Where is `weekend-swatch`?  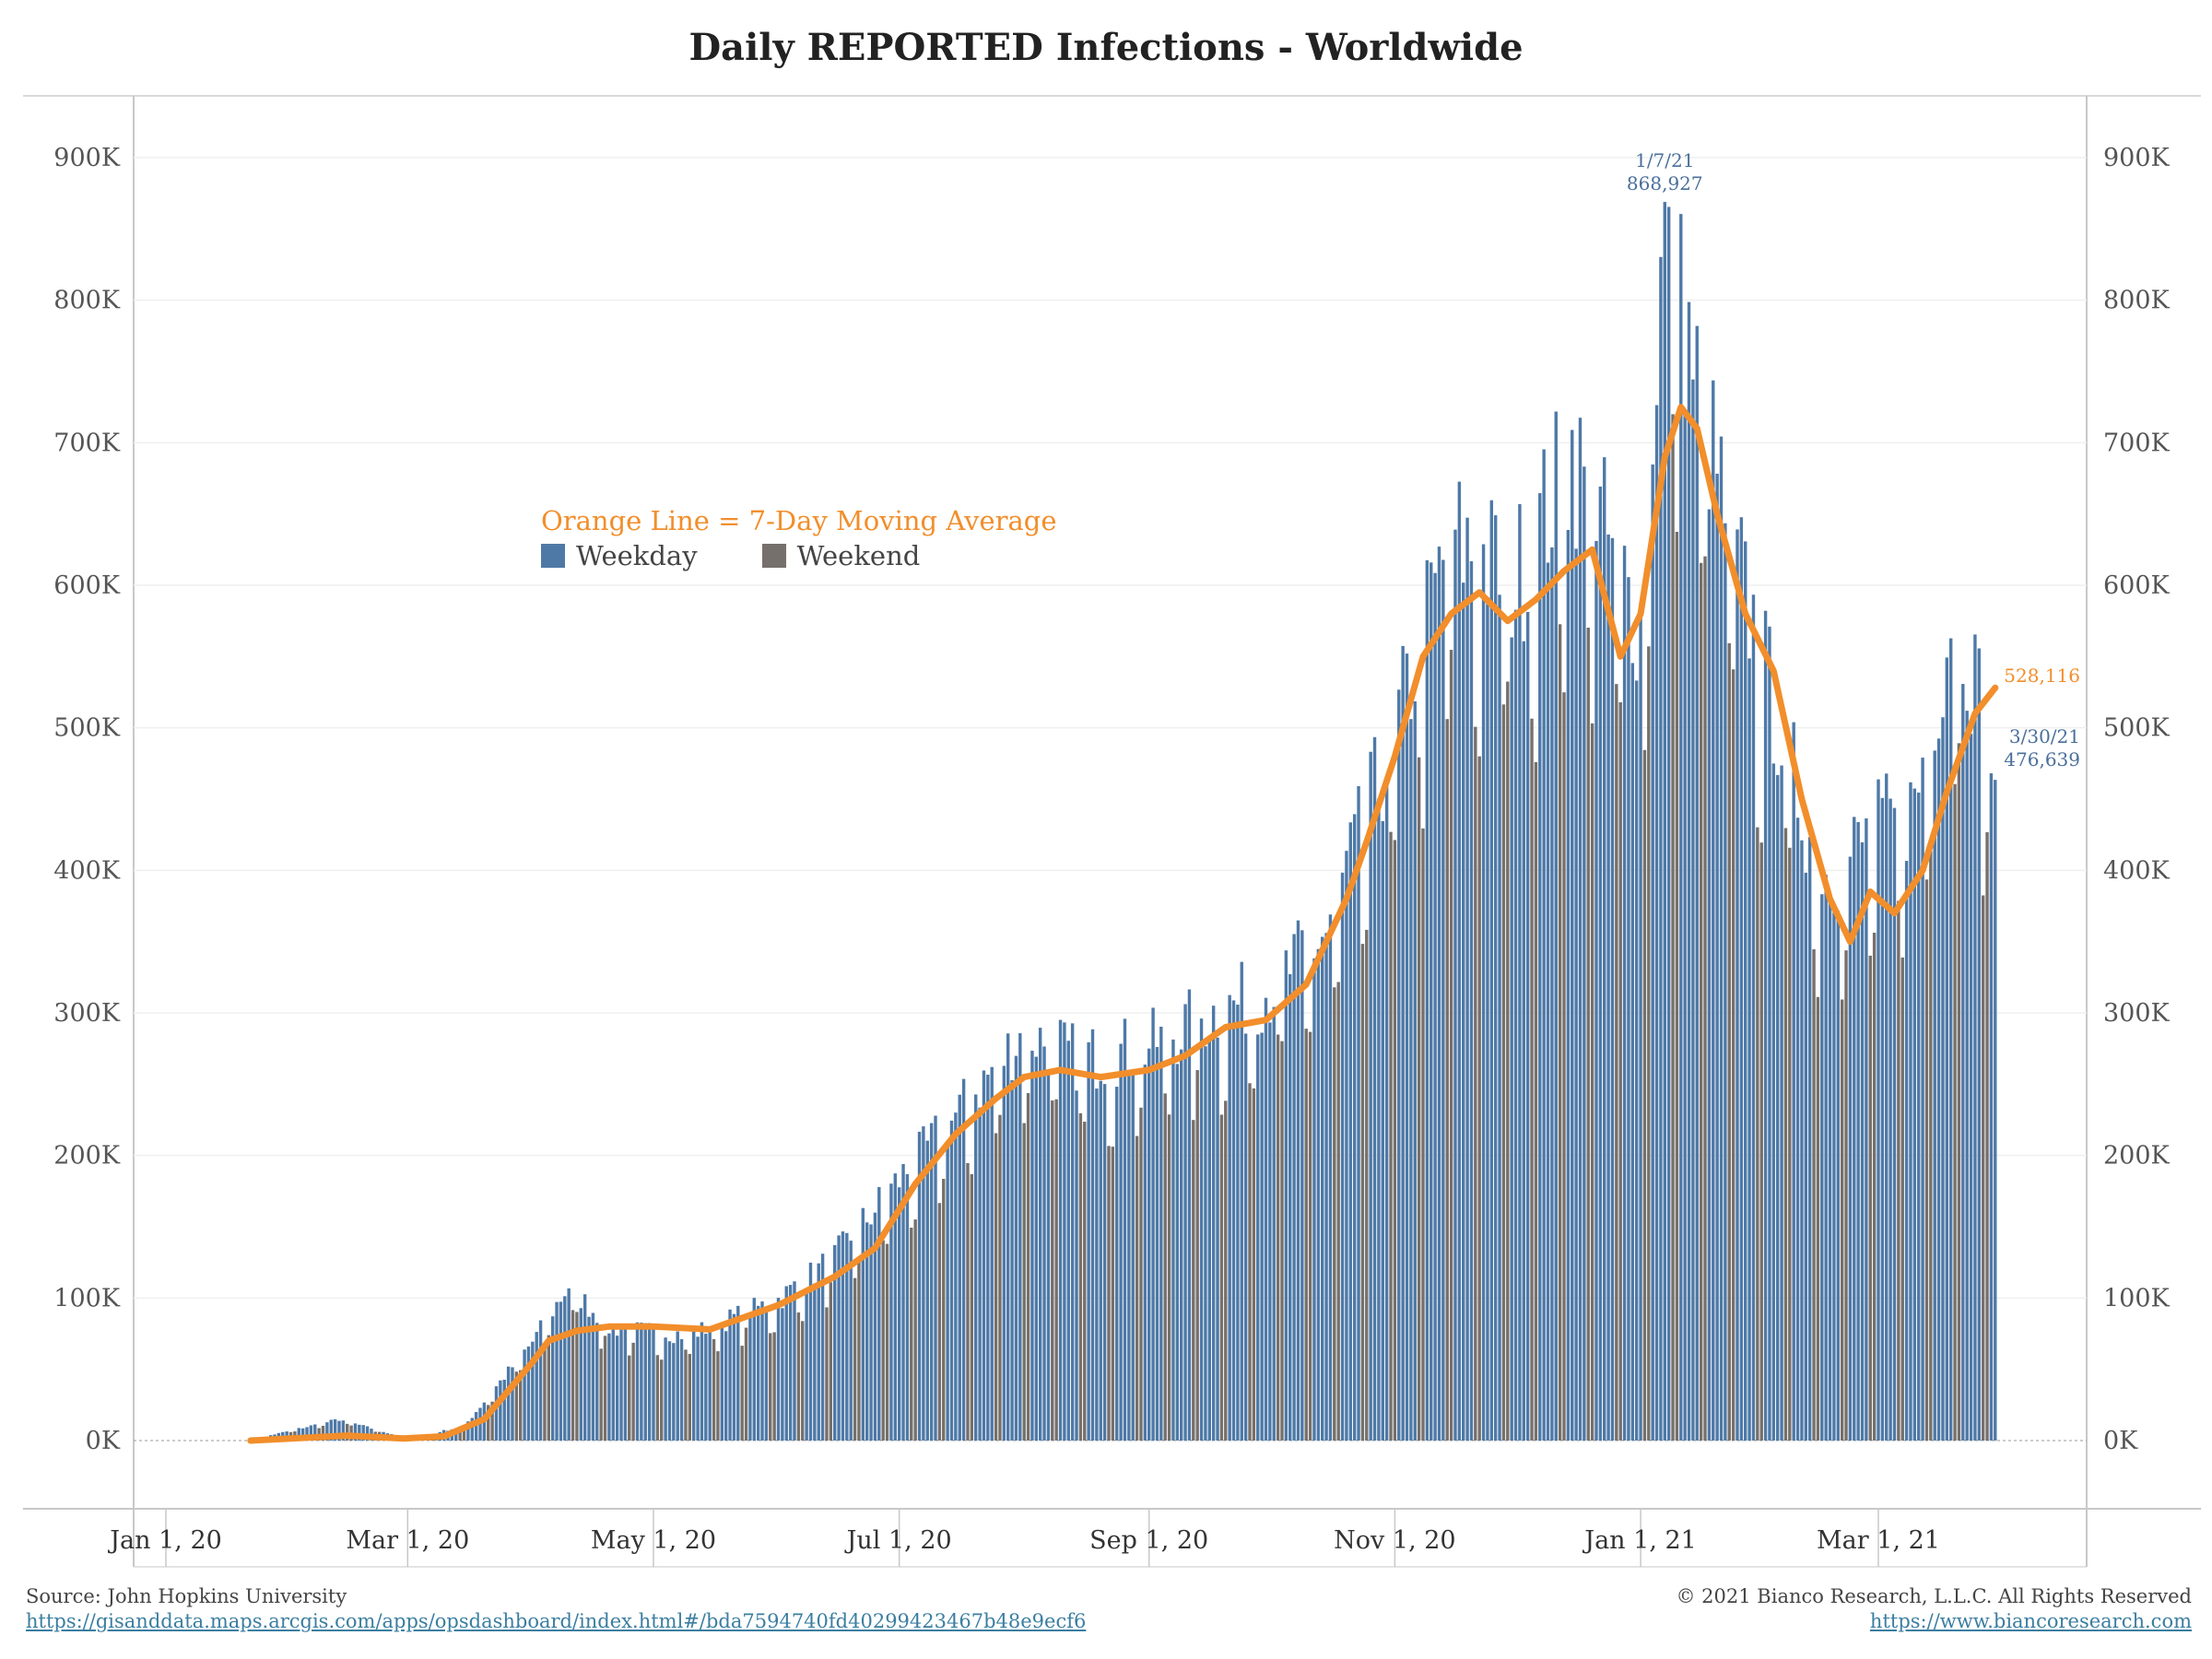 weekend-swatch is located at coordinates (773, 556).